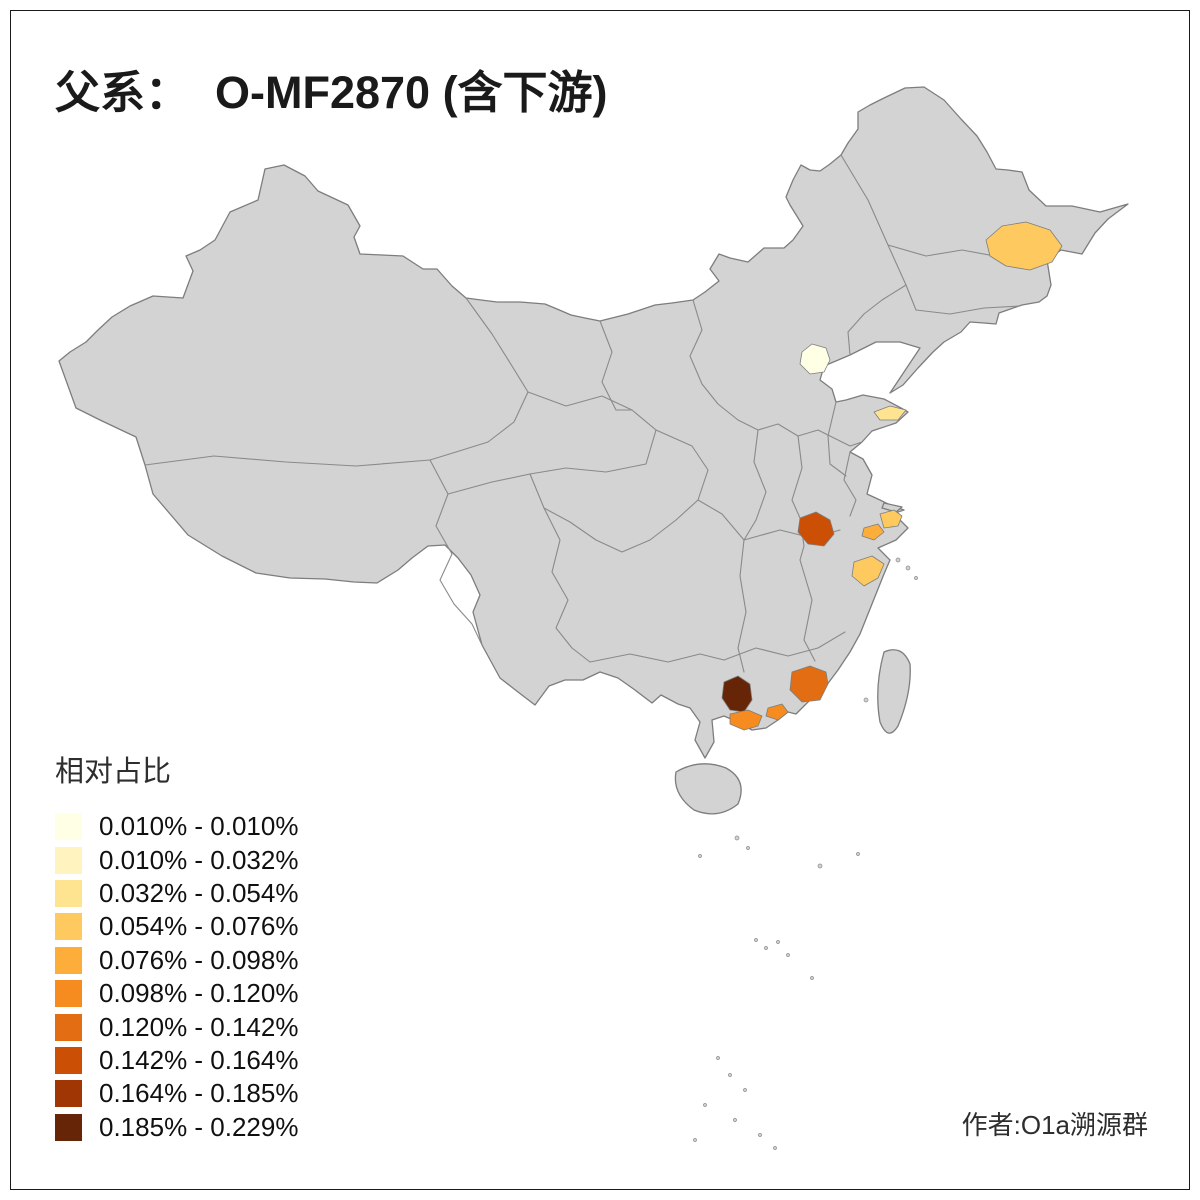 The width and height of the screenshot is (1200, 1200). Describe the element at coordinates (873, 532) in the screenshot. I see `region-jiangsu-south` at that location.